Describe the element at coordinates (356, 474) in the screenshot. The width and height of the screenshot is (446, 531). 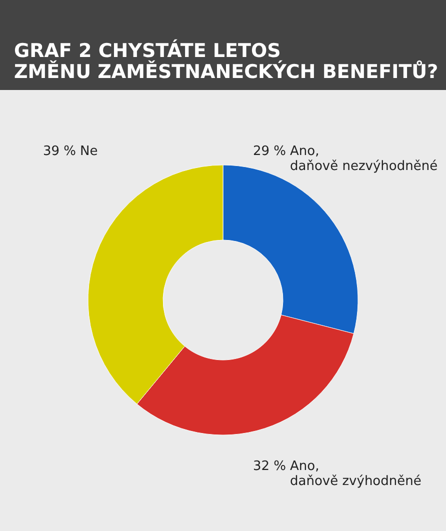
I see `slice-label: Ano, daňově zvýhodněné` at that location.